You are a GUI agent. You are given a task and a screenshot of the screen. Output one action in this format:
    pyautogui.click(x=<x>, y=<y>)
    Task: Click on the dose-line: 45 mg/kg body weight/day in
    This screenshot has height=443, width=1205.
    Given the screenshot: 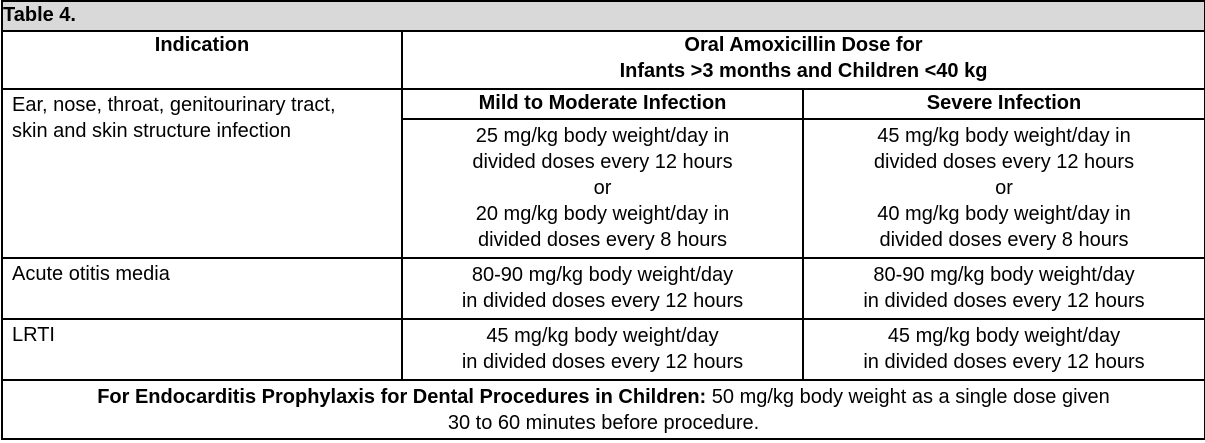 What is the action you would take?
    pyautogui.click(x=1004, y=136)
    